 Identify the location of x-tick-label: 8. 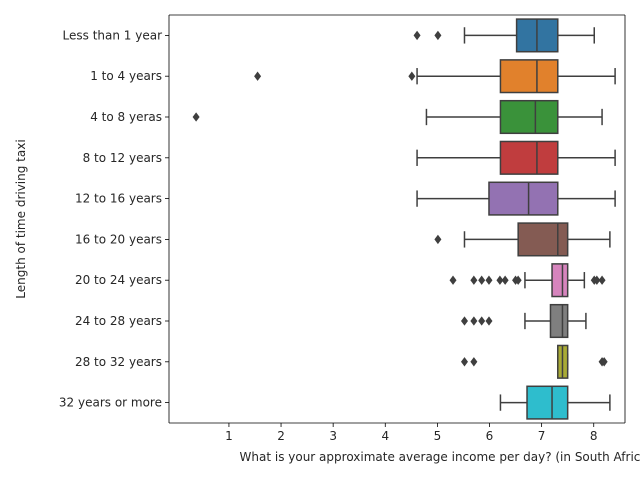
(594, 436).